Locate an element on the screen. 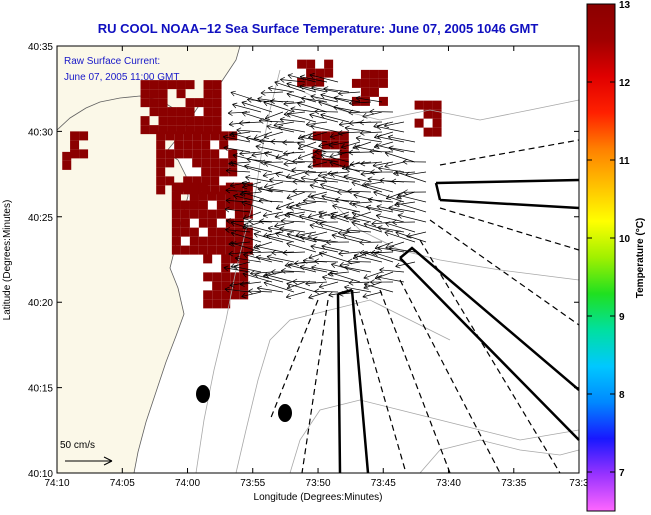 This screenshot has height=515, width=651. colorbar-tick-label: 9 is located at coordinates (622, 317).